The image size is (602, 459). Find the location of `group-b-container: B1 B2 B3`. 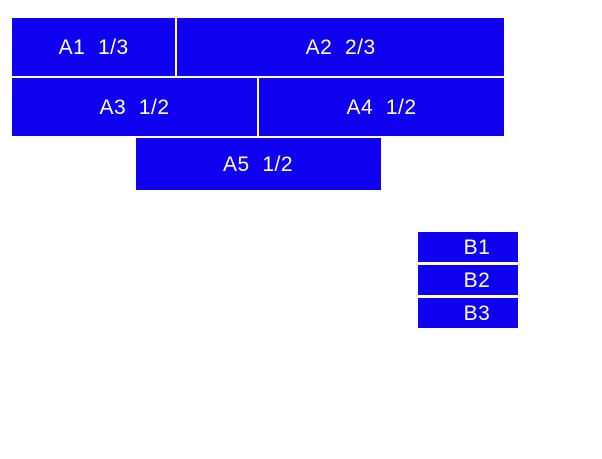

group-b-container: B1 B2 B3 is located at coordinates (468, 280).